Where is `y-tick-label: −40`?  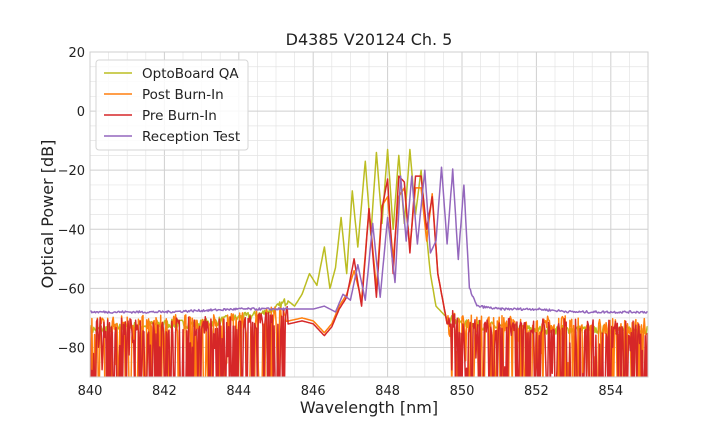 y-tick-label: −40 is located at coordinates (71, 230).